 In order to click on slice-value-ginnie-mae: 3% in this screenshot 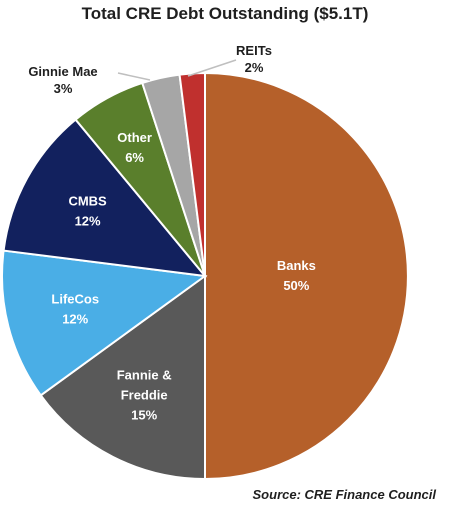, I will do `click(63, 88)`.